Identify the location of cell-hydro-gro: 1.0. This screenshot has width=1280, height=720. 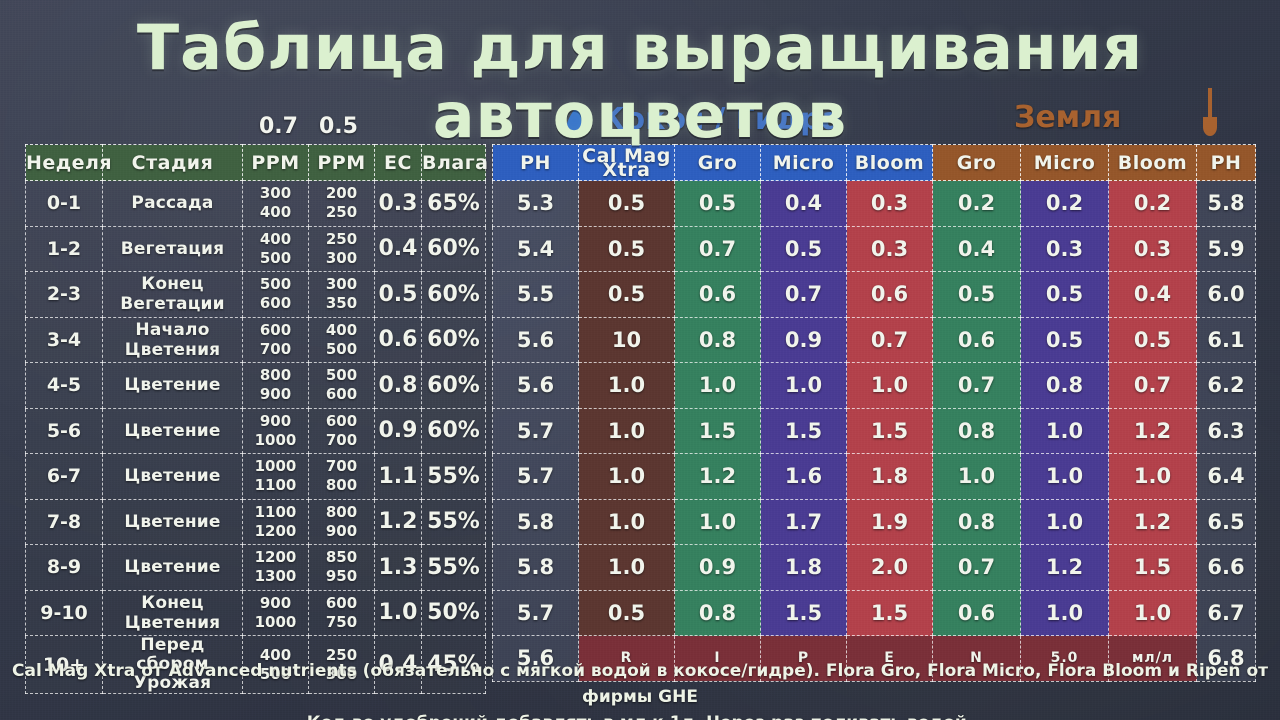
(717, 521).